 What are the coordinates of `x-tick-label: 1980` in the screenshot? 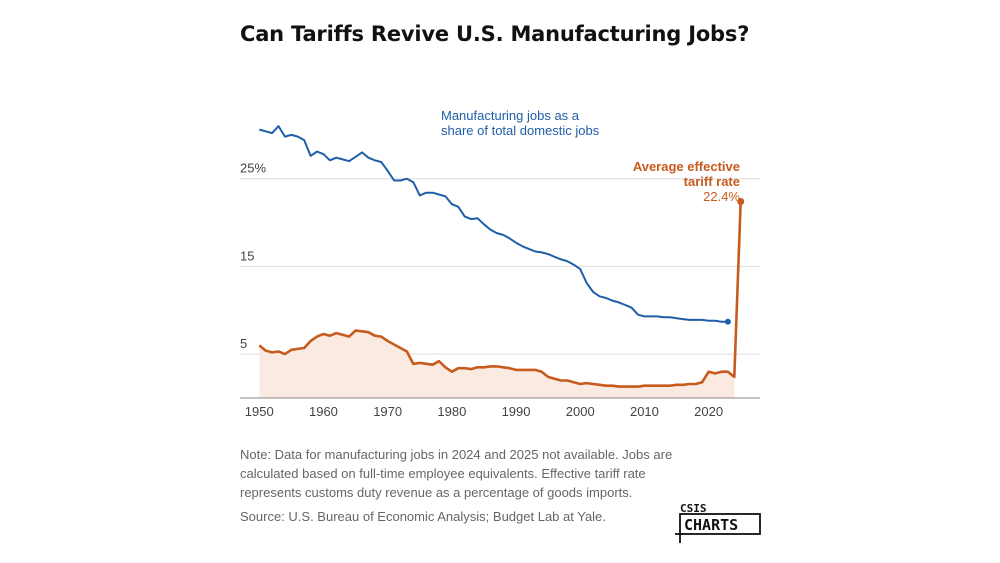 It's located at (451, 411).